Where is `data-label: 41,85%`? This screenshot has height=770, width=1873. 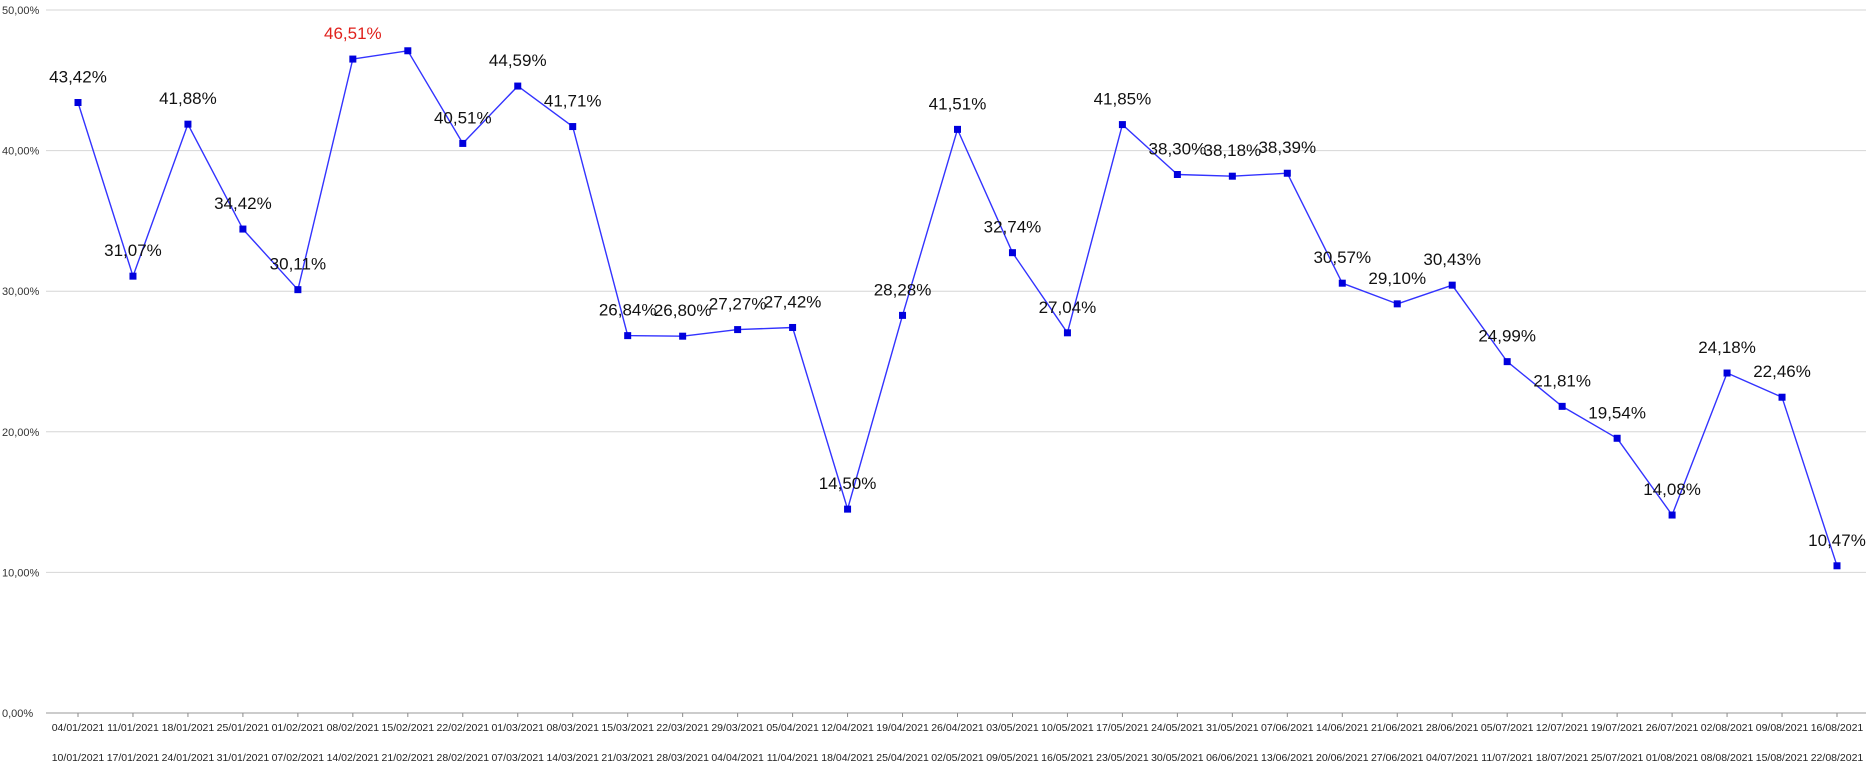
data-label: 41,85% is located at coordinates (1123, 99).